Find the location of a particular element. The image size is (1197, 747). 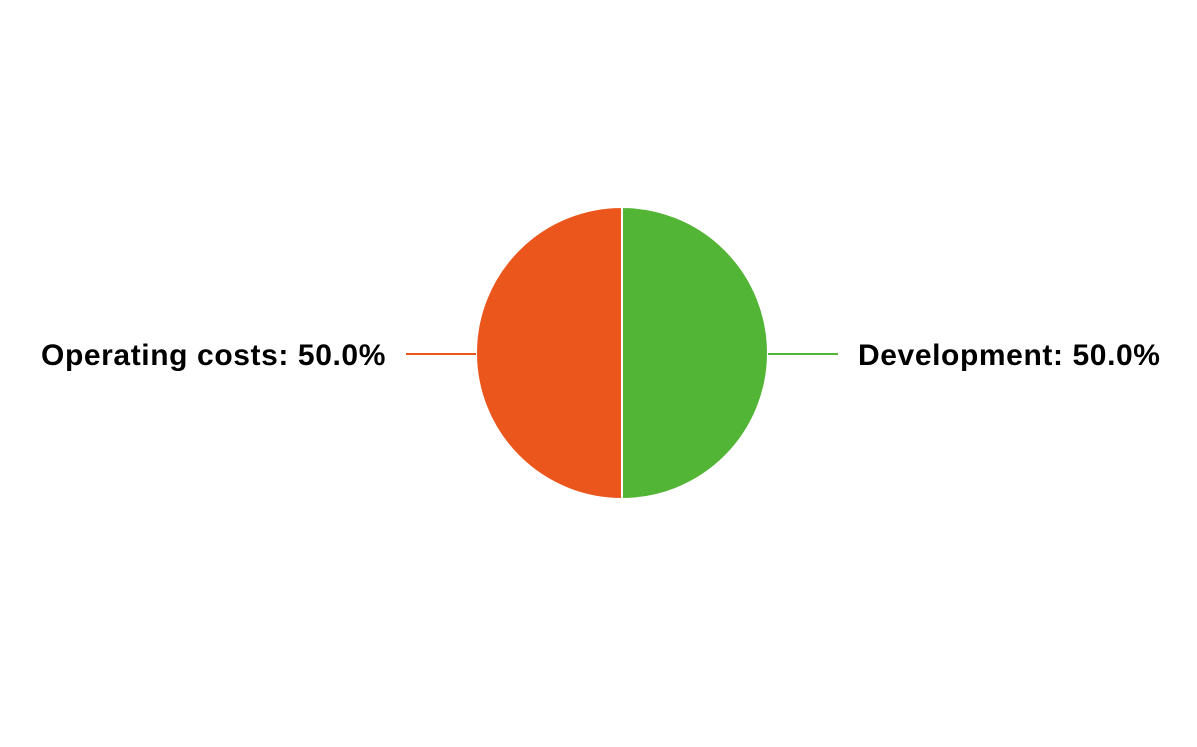

slice-labels: Development: 50.0% Operating costs: 50.0% is located at coordinates (601, 355).